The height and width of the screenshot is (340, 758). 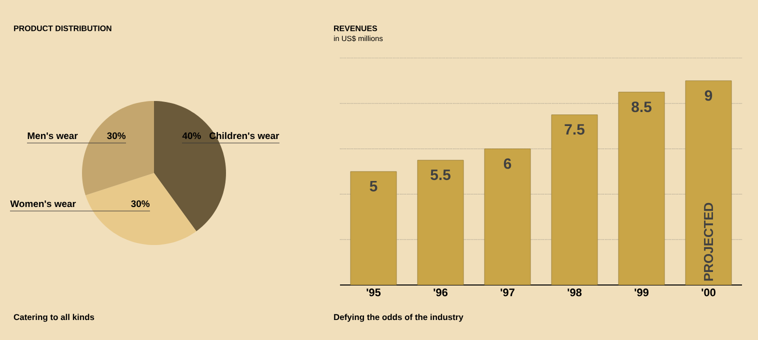 What do you see at coordinates (441, 292) in the screenshot?
I see `x-tick-label: '96` at bounding box center [441, 292].